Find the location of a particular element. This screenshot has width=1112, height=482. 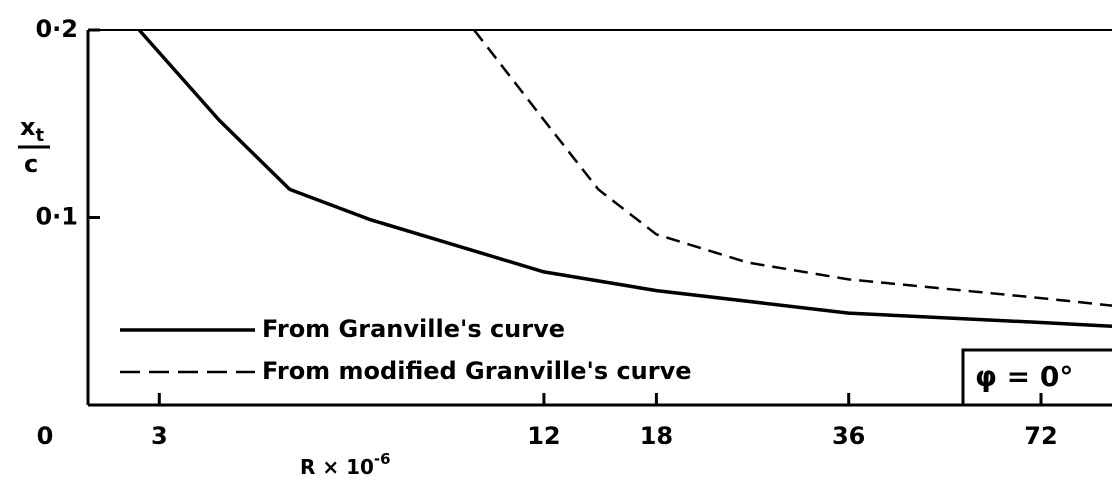

x-tick-label: 3 is located at coordinates (159, 436).